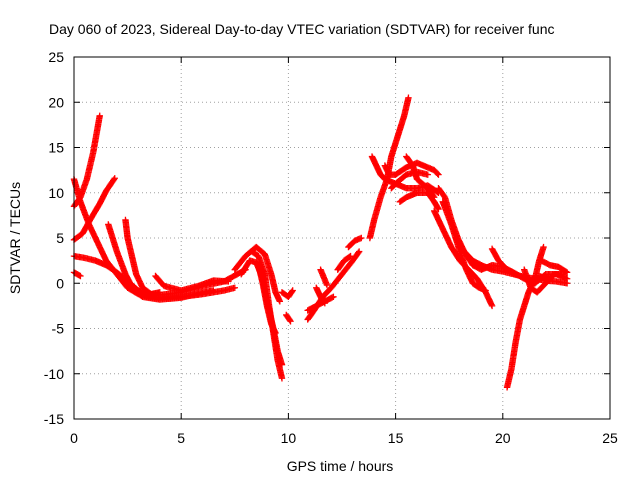  I want to click on y-tick-label: 20, so click(56, 102).